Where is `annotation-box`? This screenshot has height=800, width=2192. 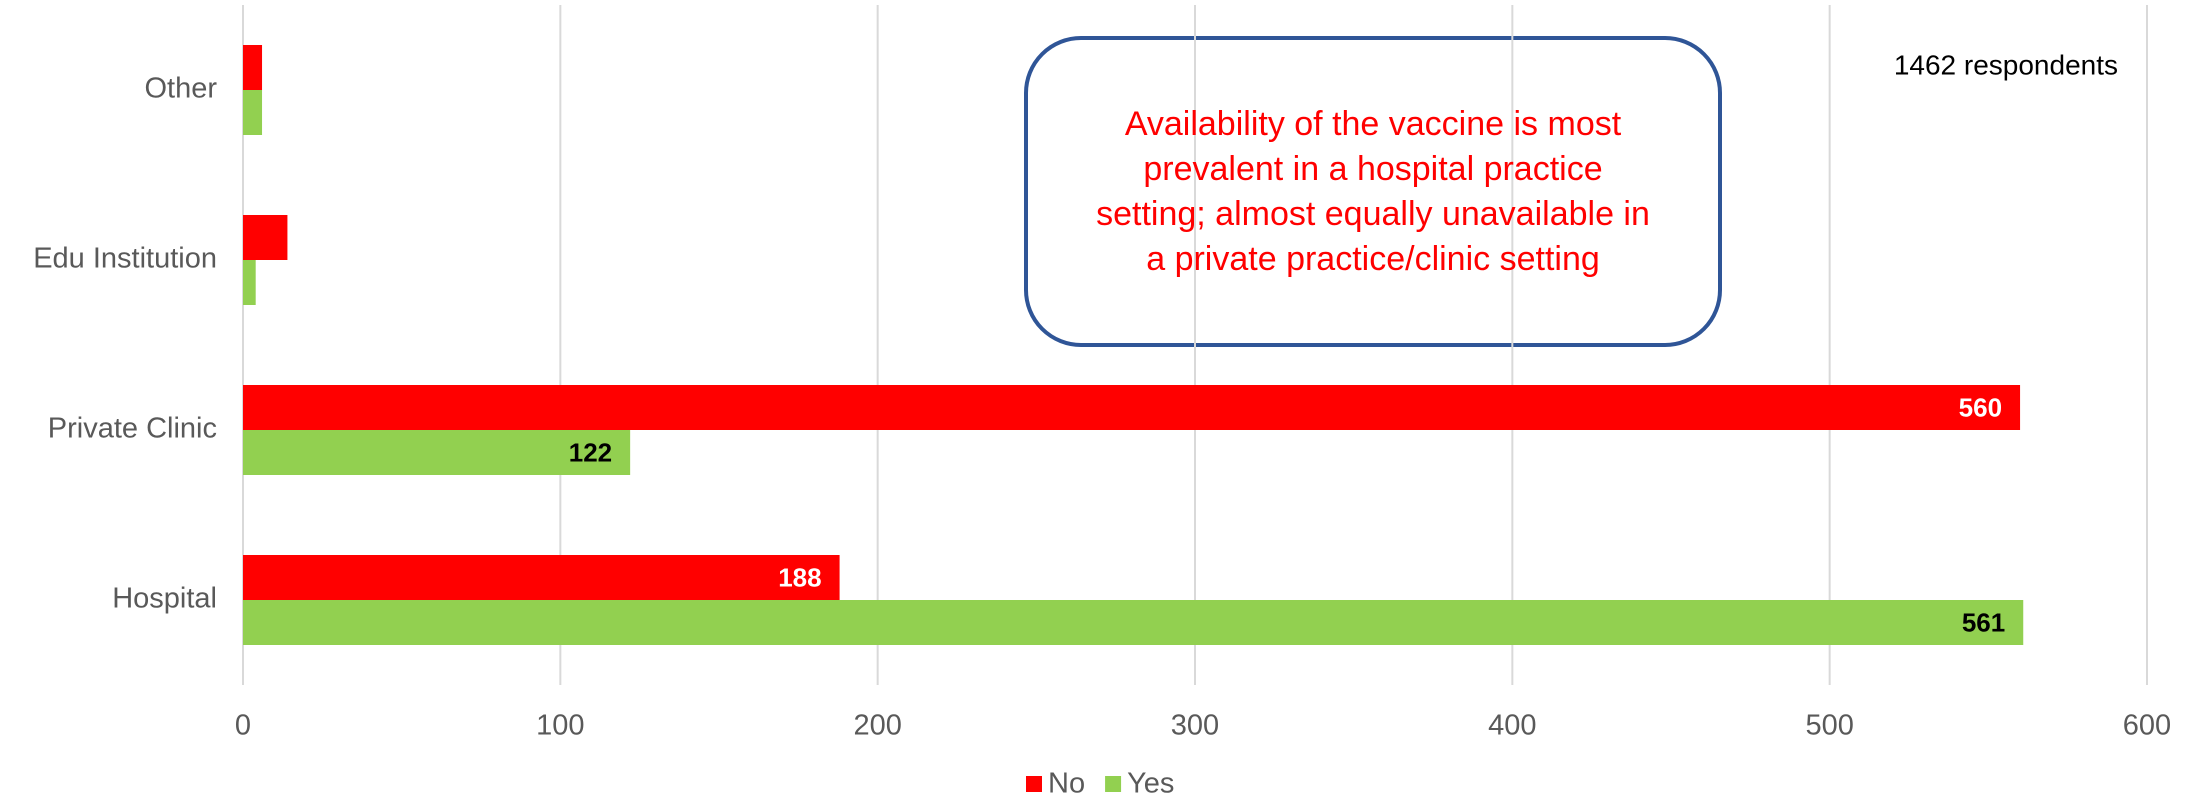 annotation-box is located at coordinates (1373, 191).